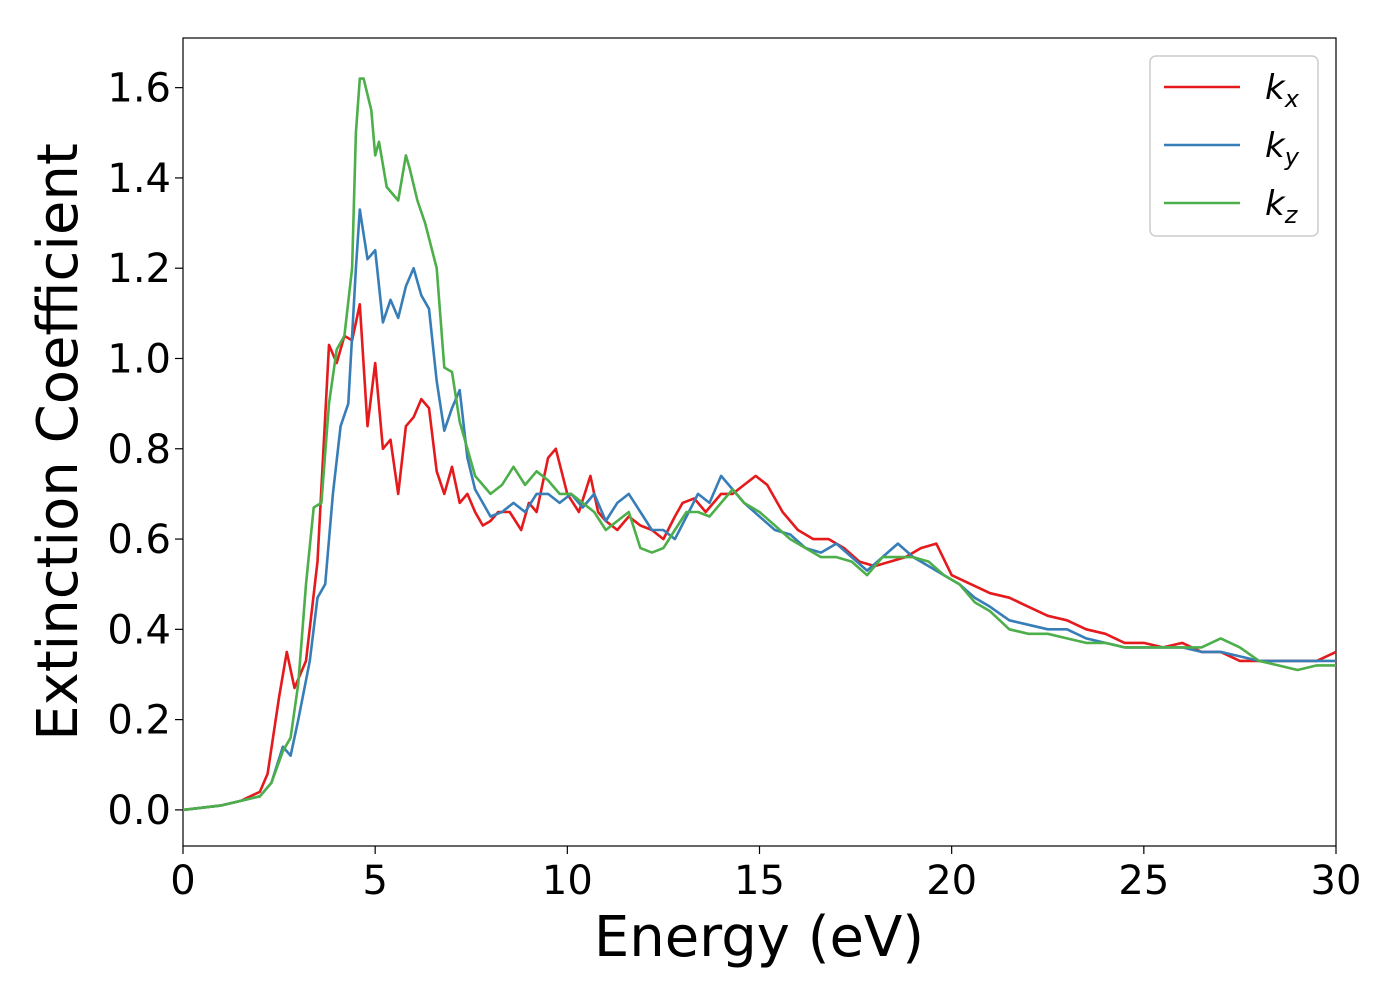 This screenshot has width=1400, height=1000. What do you see at coordinates (1282, 148) in the screenshot?
I see `legend-label: ky` at bounding box center [1282, 148].